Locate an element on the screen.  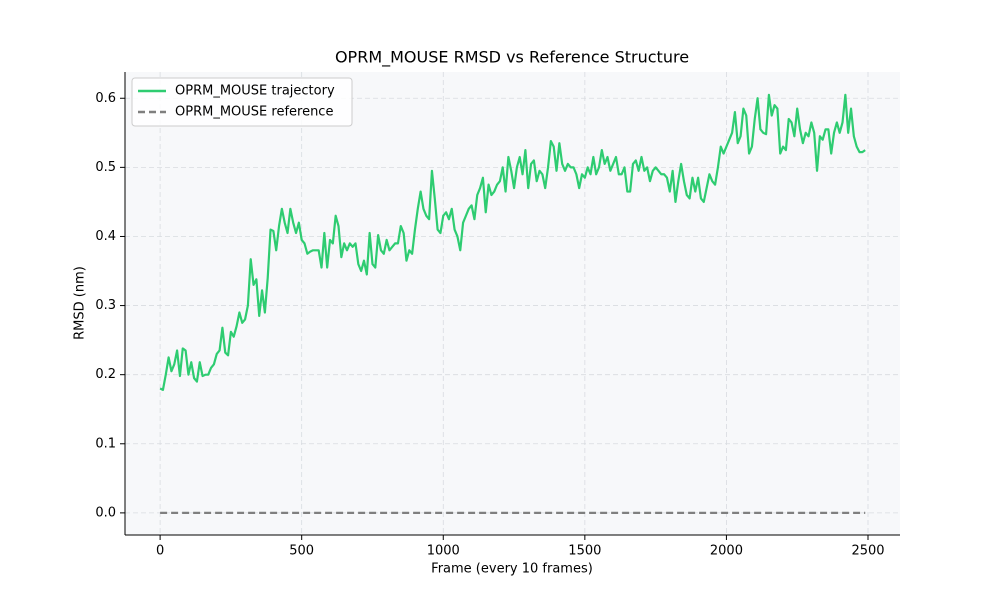
y-axis-label: RMSD (nm) is located at coordinates (80, 303).